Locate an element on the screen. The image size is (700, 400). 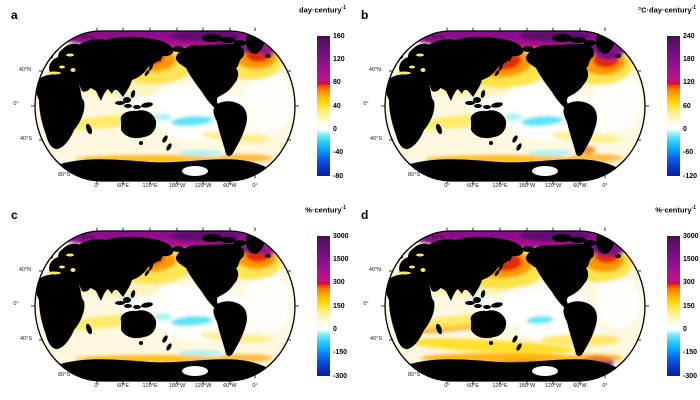
colorbar-tick-label: 40 is located at coordinates (337, 106).